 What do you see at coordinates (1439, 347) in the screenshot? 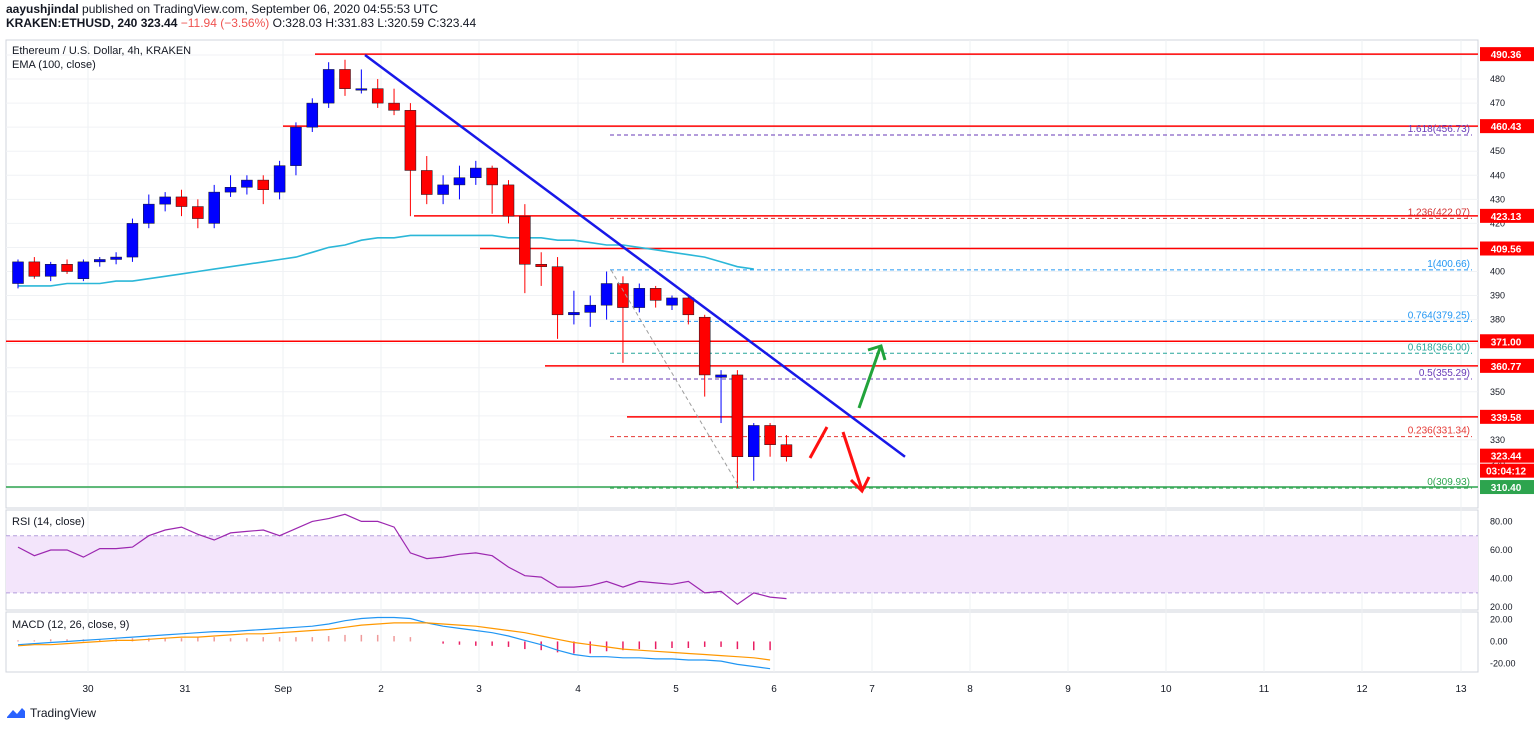
I see `fib-level-label: 0.618(366.00)` at bounding box center [1439, 347].